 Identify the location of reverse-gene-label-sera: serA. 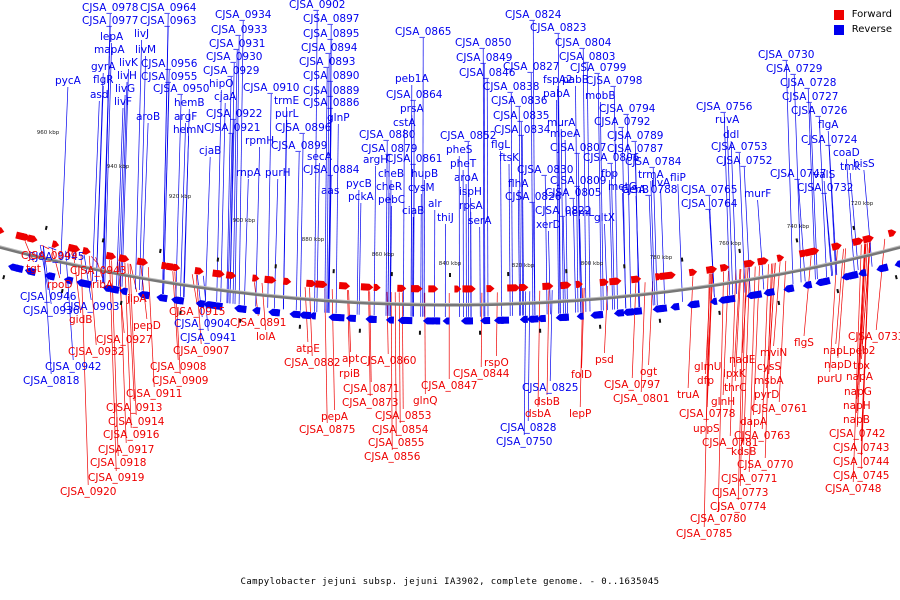
(480, 221).